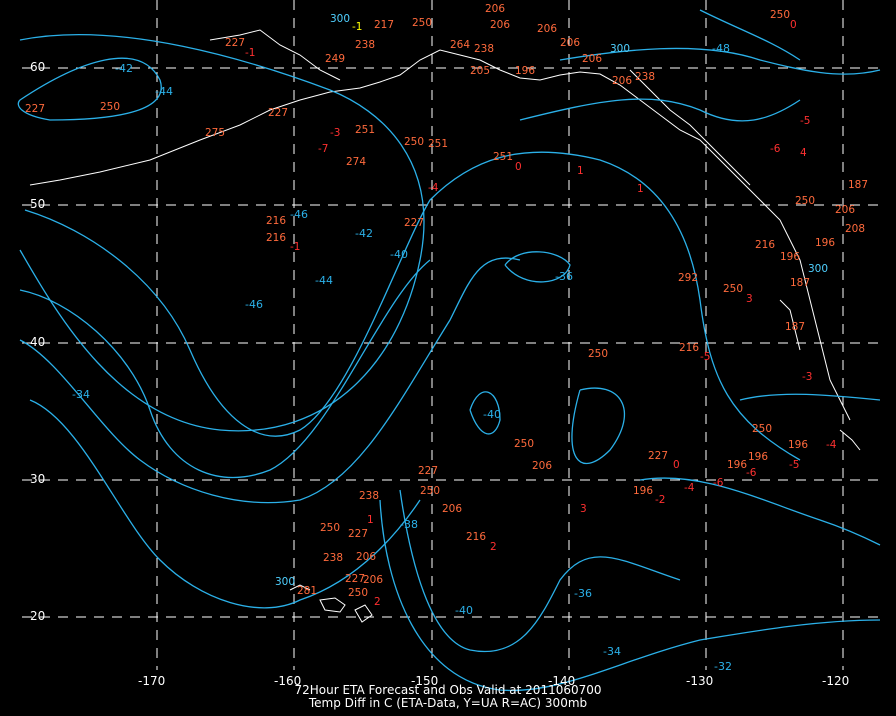  Describe the element at coordinates (307, 591) in the screenshot. I see `obs-value: 281` at that location.